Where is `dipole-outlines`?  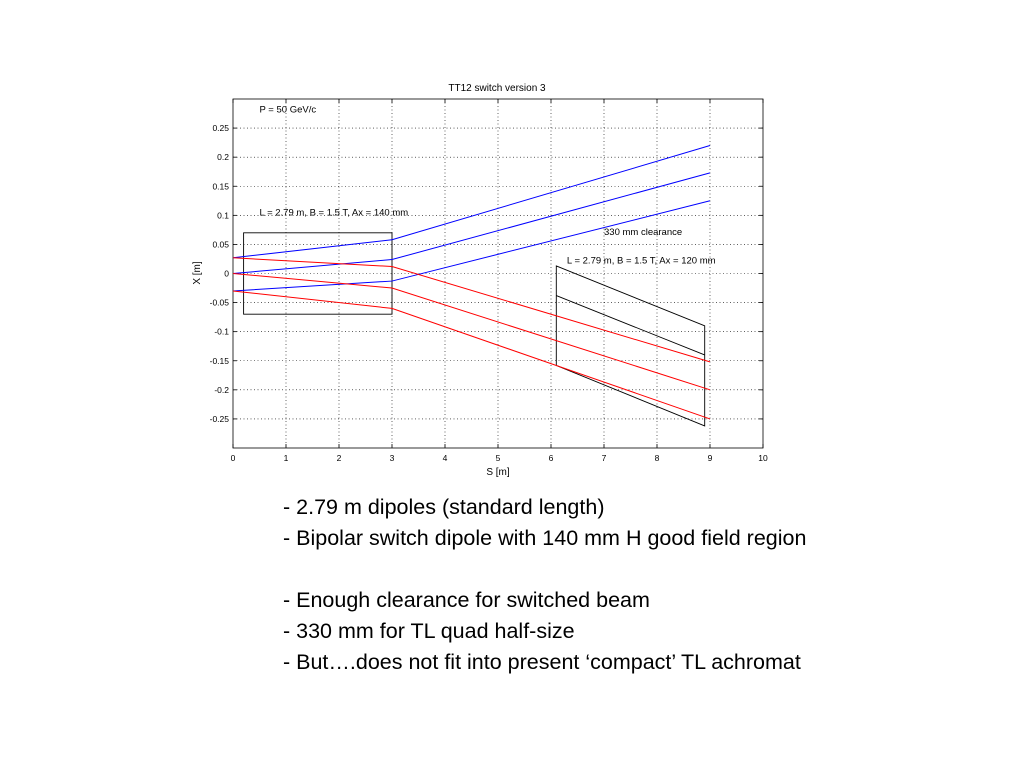 dipole-outlines is located at coordinates (474, 329).